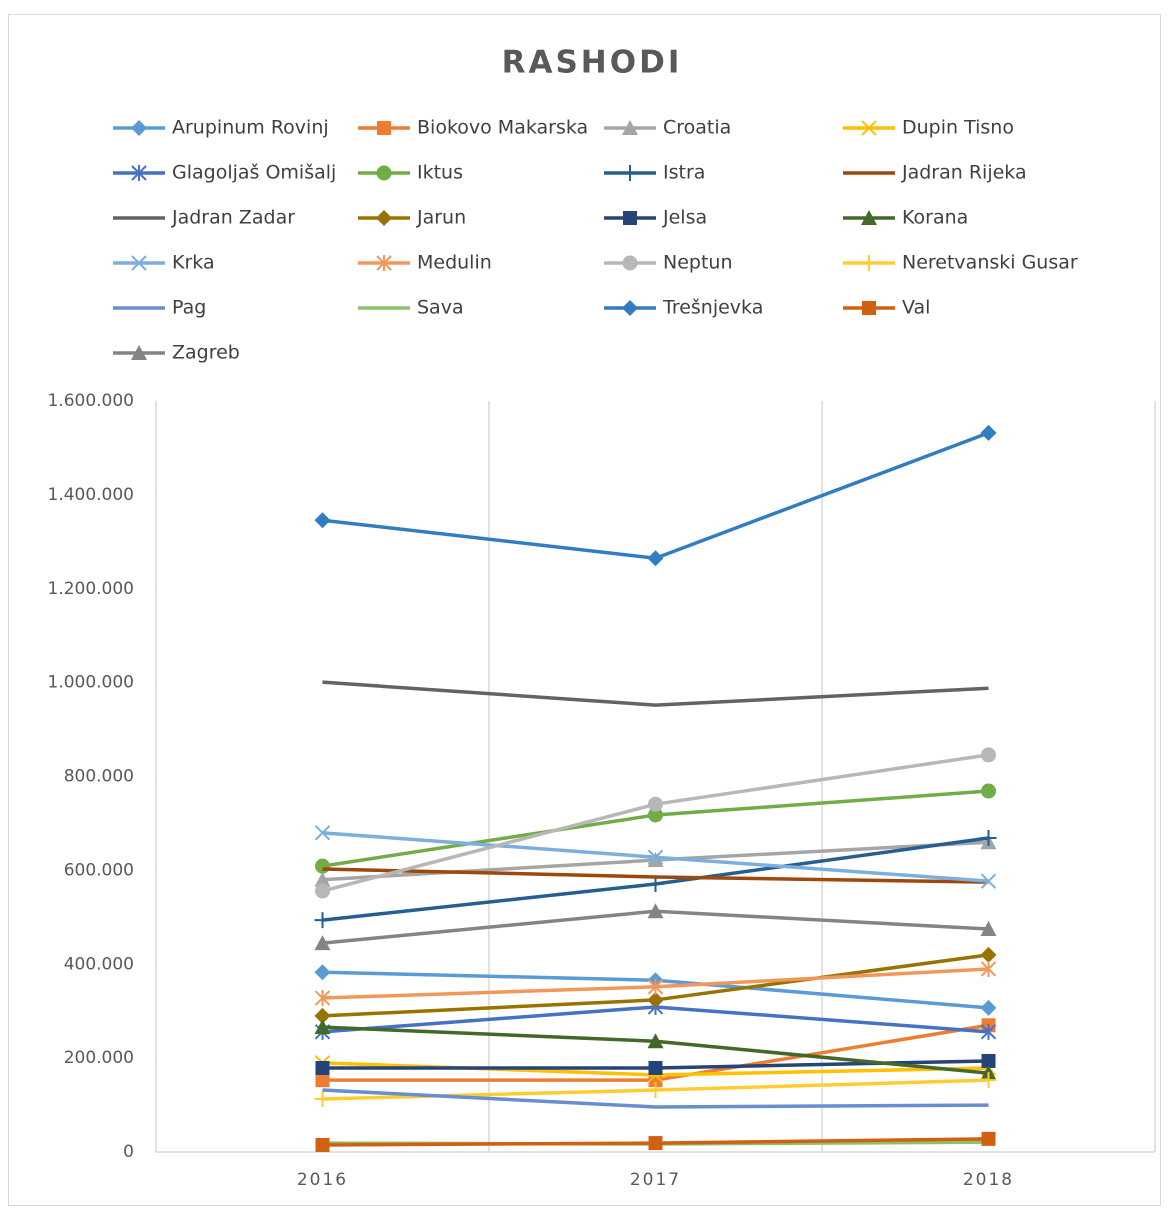 Image resolution: width=1169 pixels, height=1212 pixels. I want to click on legend-label: Croatia, so click(697, 128).